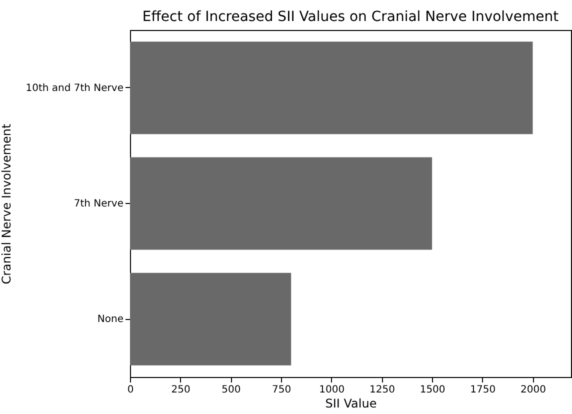 Image resolution: width=572 pixels, height=414 pixels. What do you see at coordinates (382, 390) in the screenshot?
I see `x-tick-label: 1250` at bounding box center [382, 390].